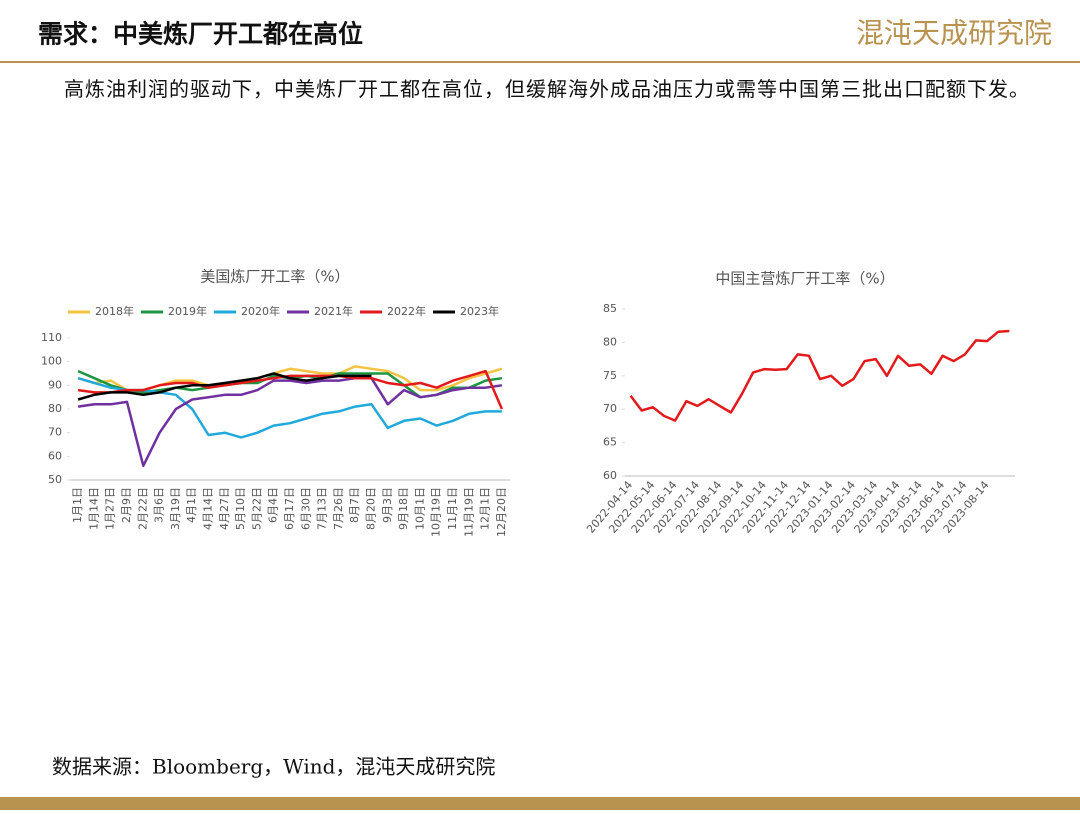 The width and height of the screenshot is (1080, 814). Describe the element at coordinates (610, 442) in the screenshot. I see `y-tick-label: 65` at that location.